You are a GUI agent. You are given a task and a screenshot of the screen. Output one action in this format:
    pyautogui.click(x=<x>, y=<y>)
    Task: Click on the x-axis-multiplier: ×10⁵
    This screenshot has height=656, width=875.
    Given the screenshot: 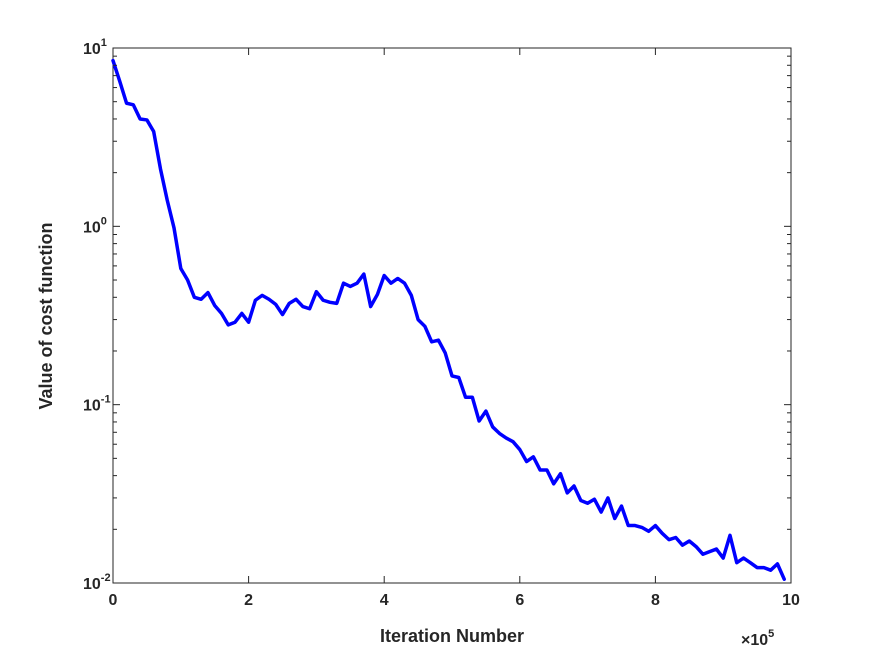 What is the action you would take?
    pyautogui.click(x=757, y=638)
    